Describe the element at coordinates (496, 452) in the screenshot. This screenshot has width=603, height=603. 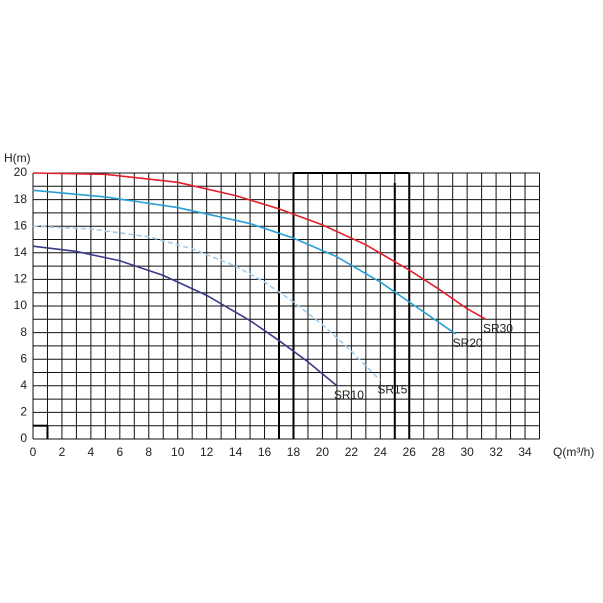
I see `x-tick-label: 32` at that location.